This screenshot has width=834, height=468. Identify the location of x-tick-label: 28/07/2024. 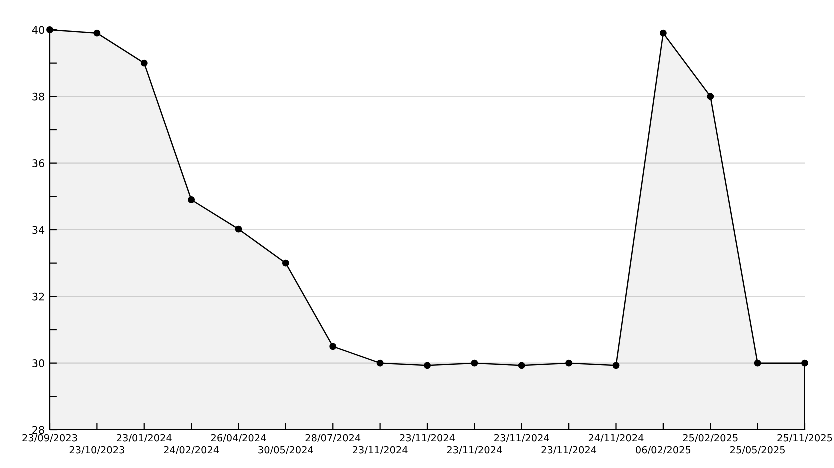
(333, 438).